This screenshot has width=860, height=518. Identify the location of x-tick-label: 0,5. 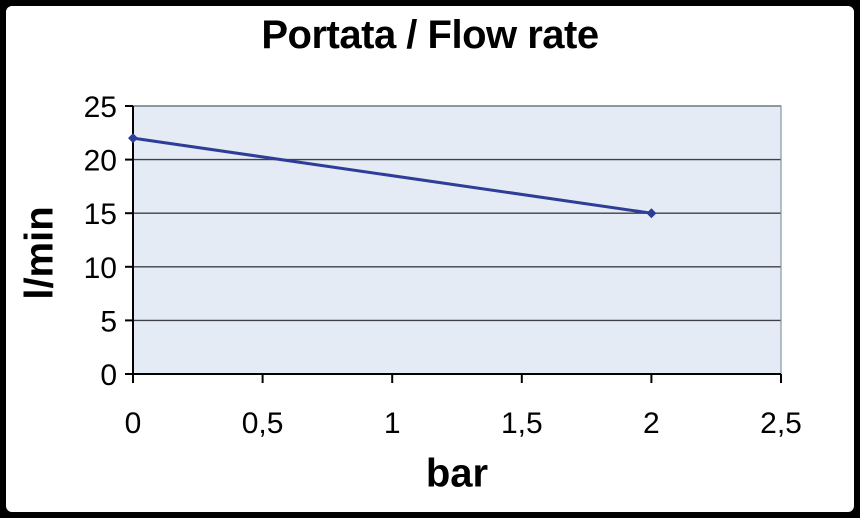
(263, 423).